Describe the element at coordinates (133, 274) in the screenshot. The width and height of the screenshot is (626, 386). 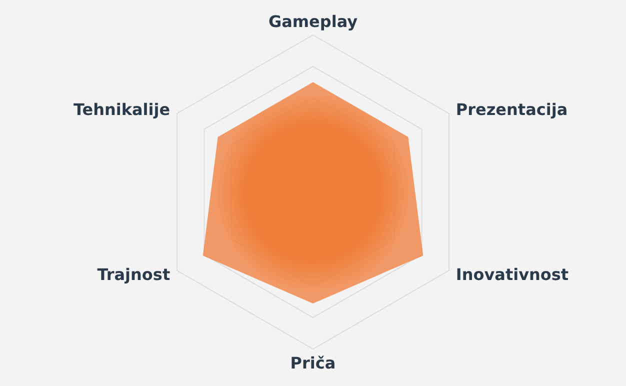
I see `spoke-label: Trajnost` at that location.